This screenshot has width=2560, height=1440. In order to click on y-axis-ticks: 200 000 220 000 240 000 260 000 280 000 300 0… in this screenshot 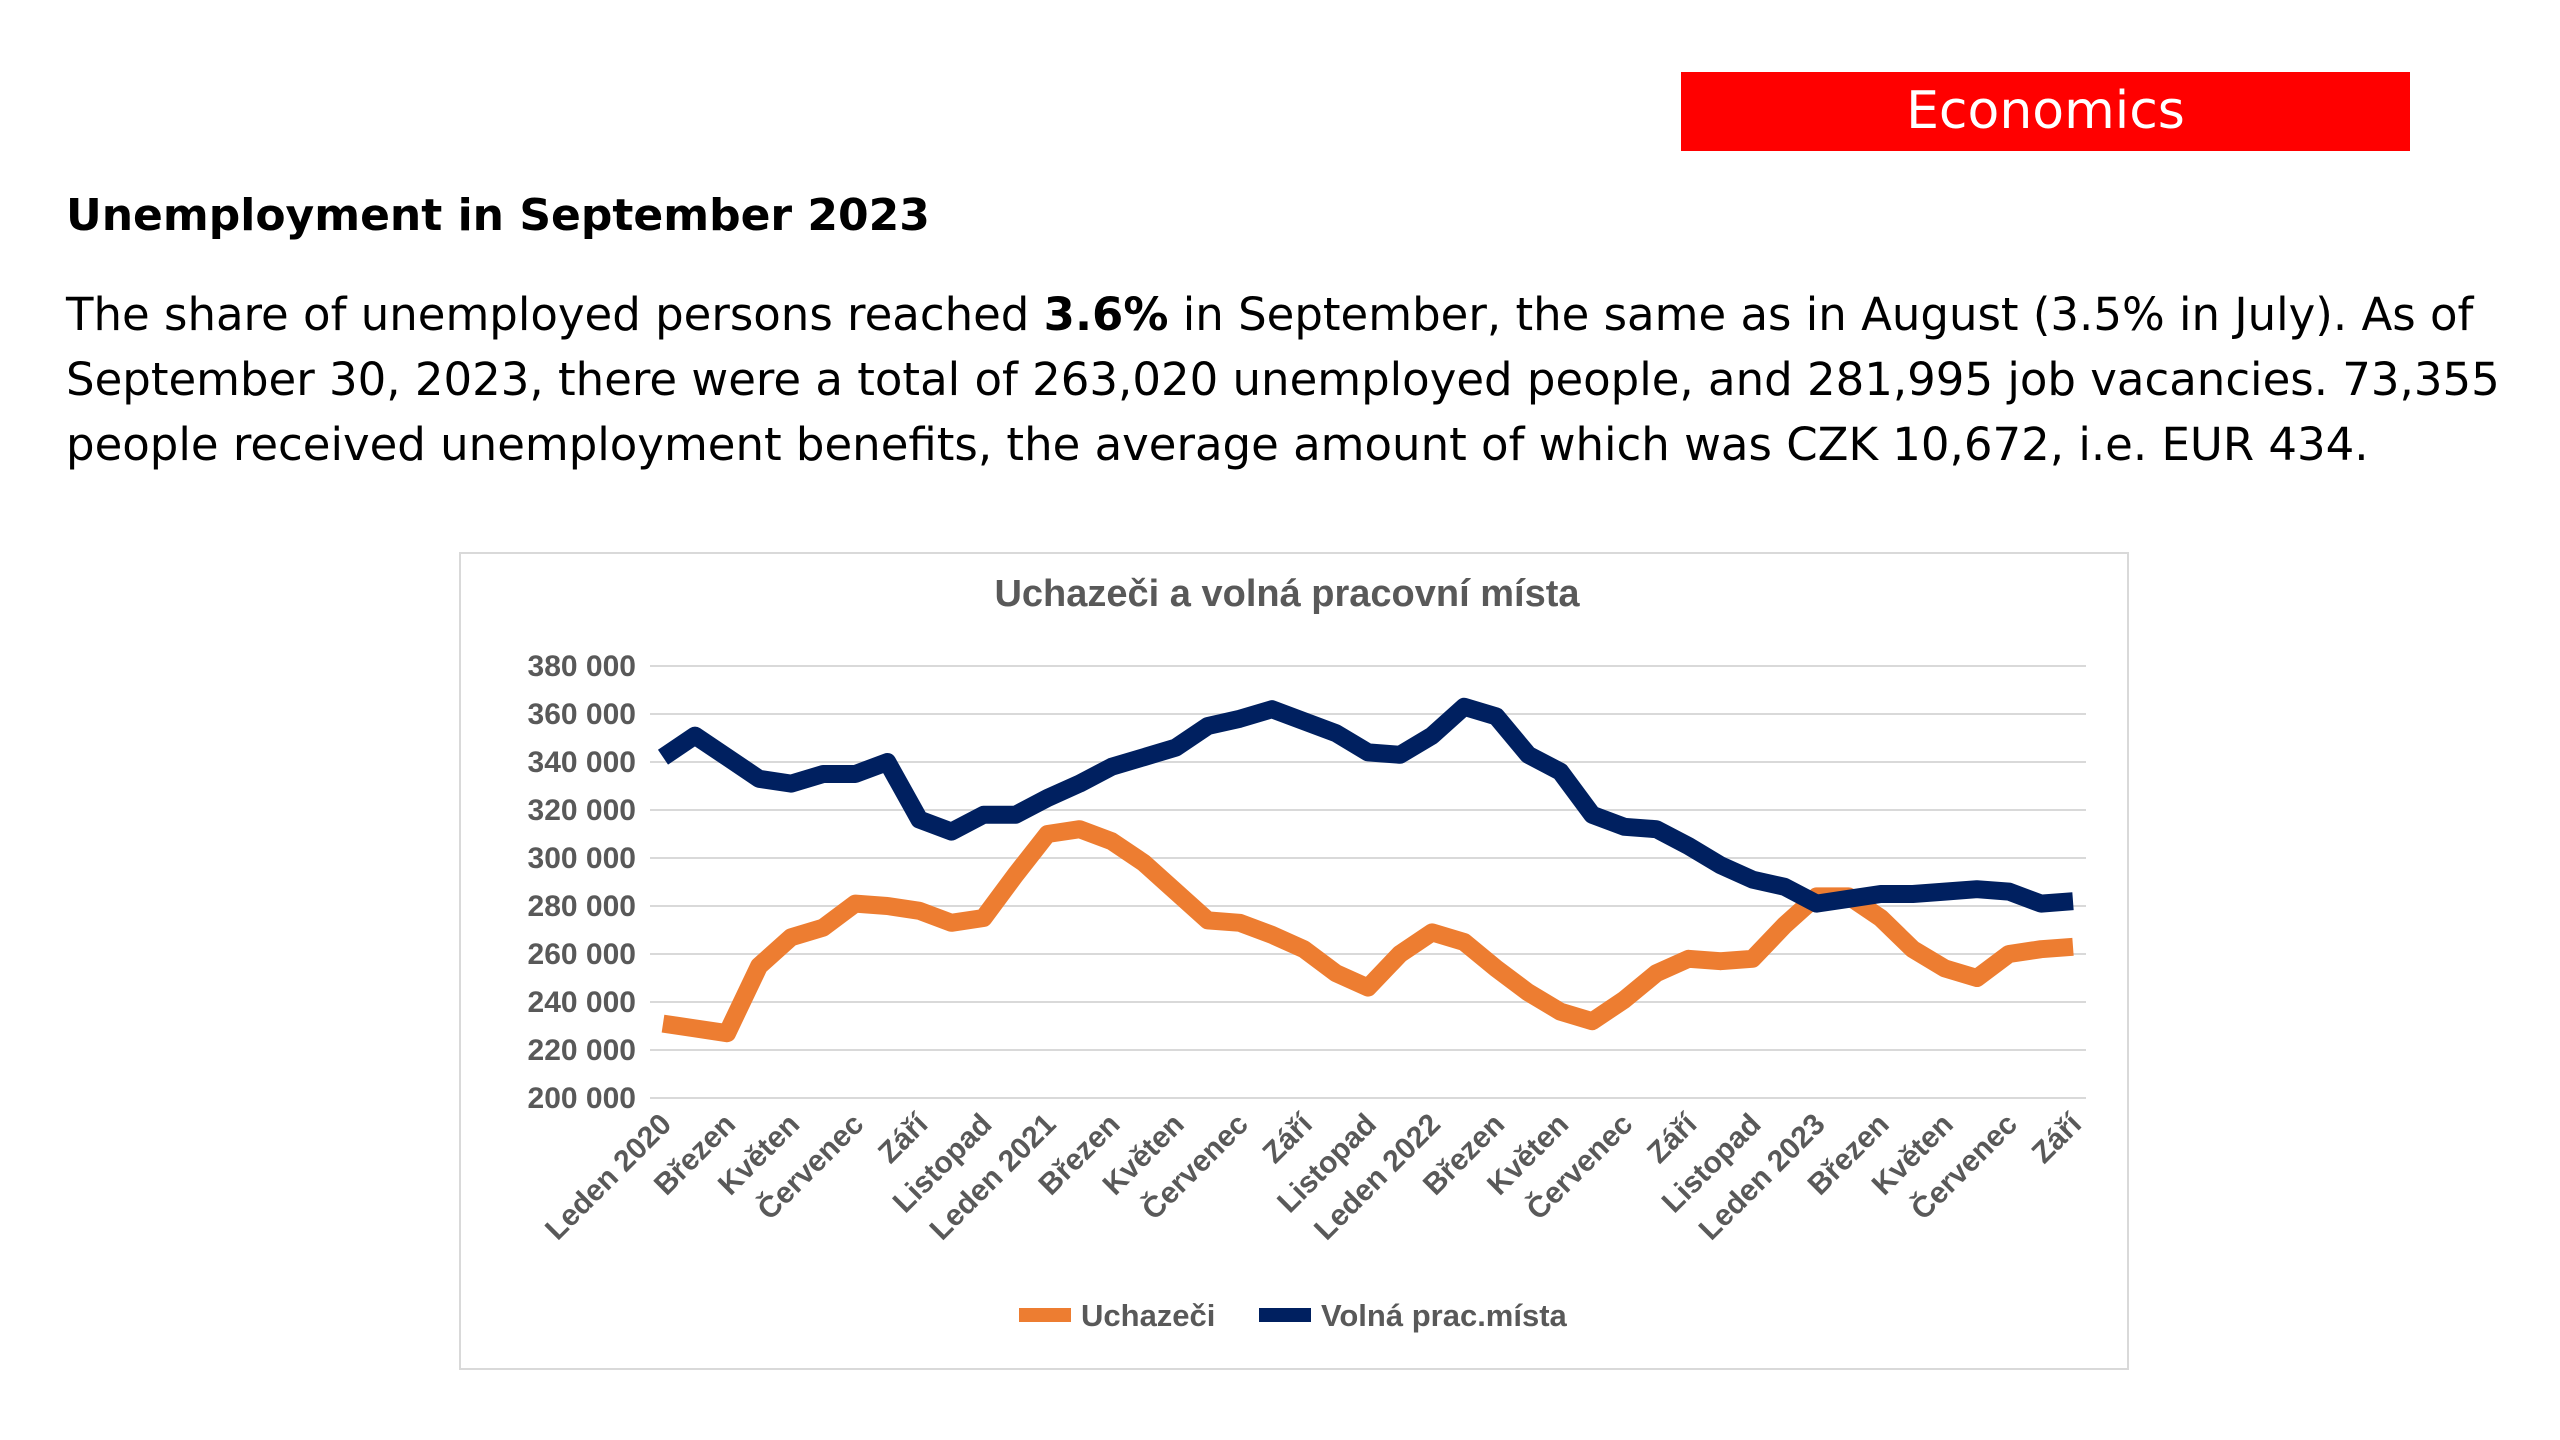, I will do `click(582, 882)`.